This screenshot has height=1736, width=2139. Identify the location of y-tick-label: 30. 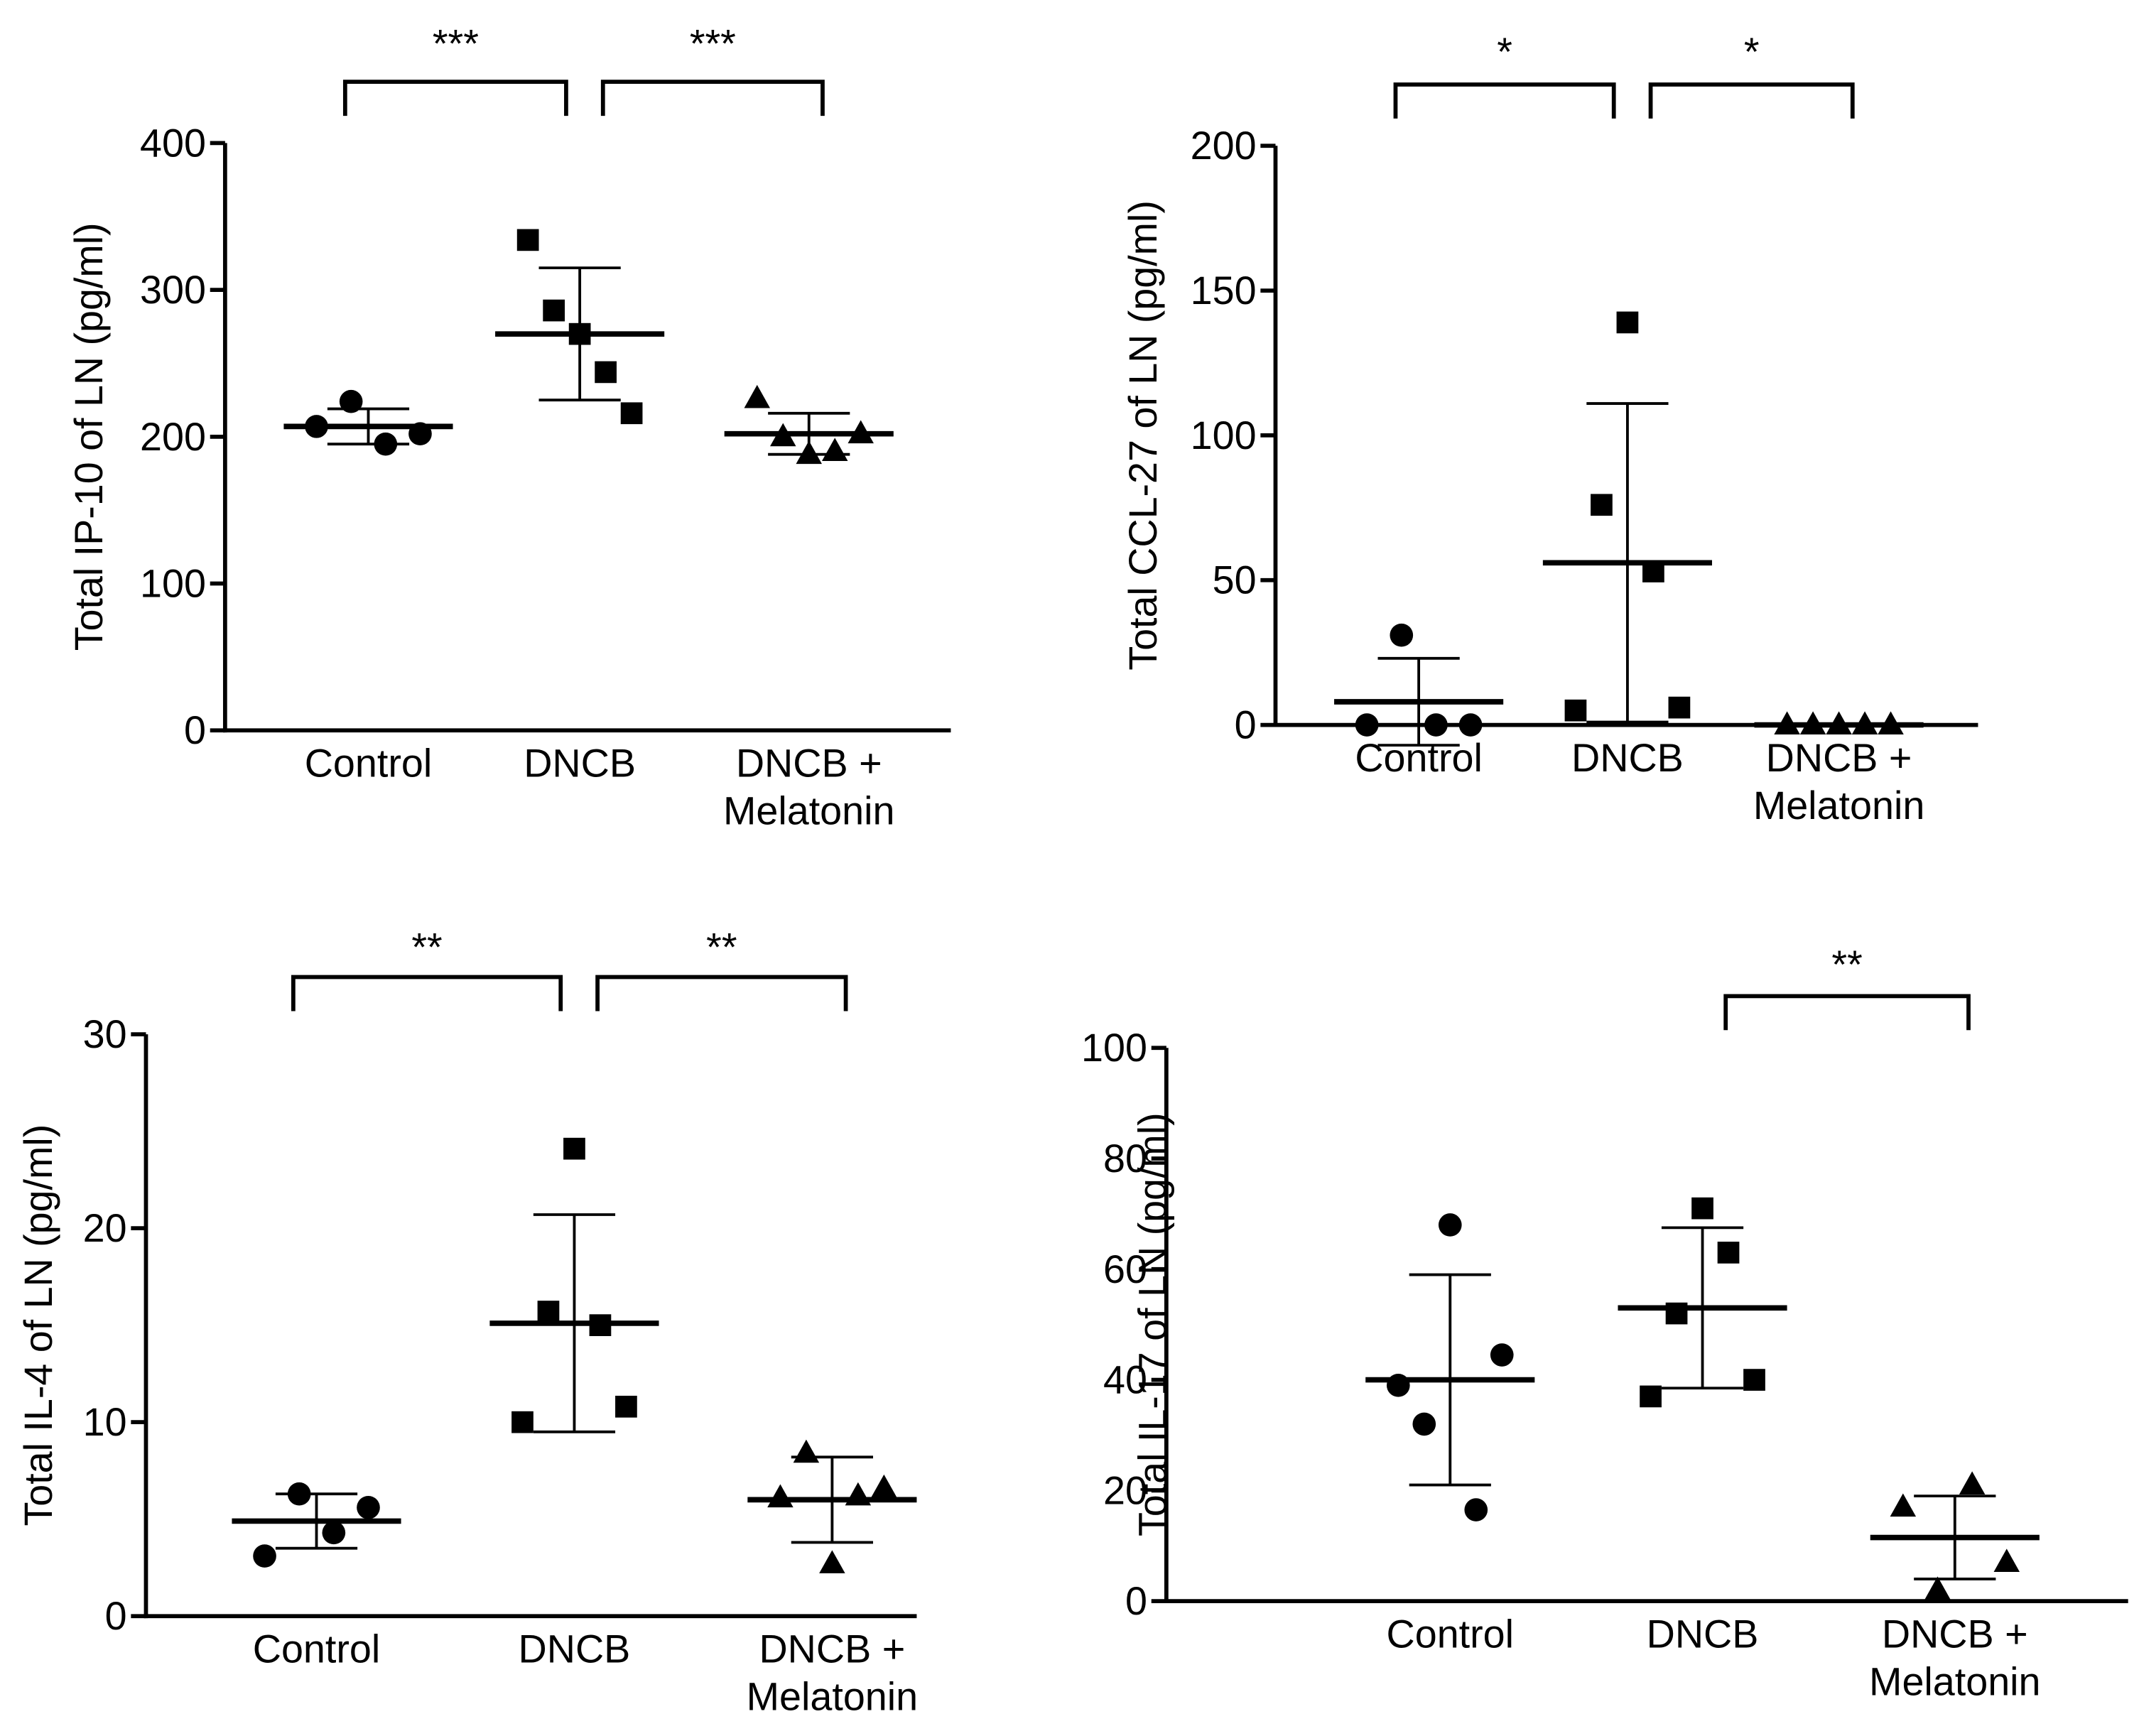
(105, 1034).